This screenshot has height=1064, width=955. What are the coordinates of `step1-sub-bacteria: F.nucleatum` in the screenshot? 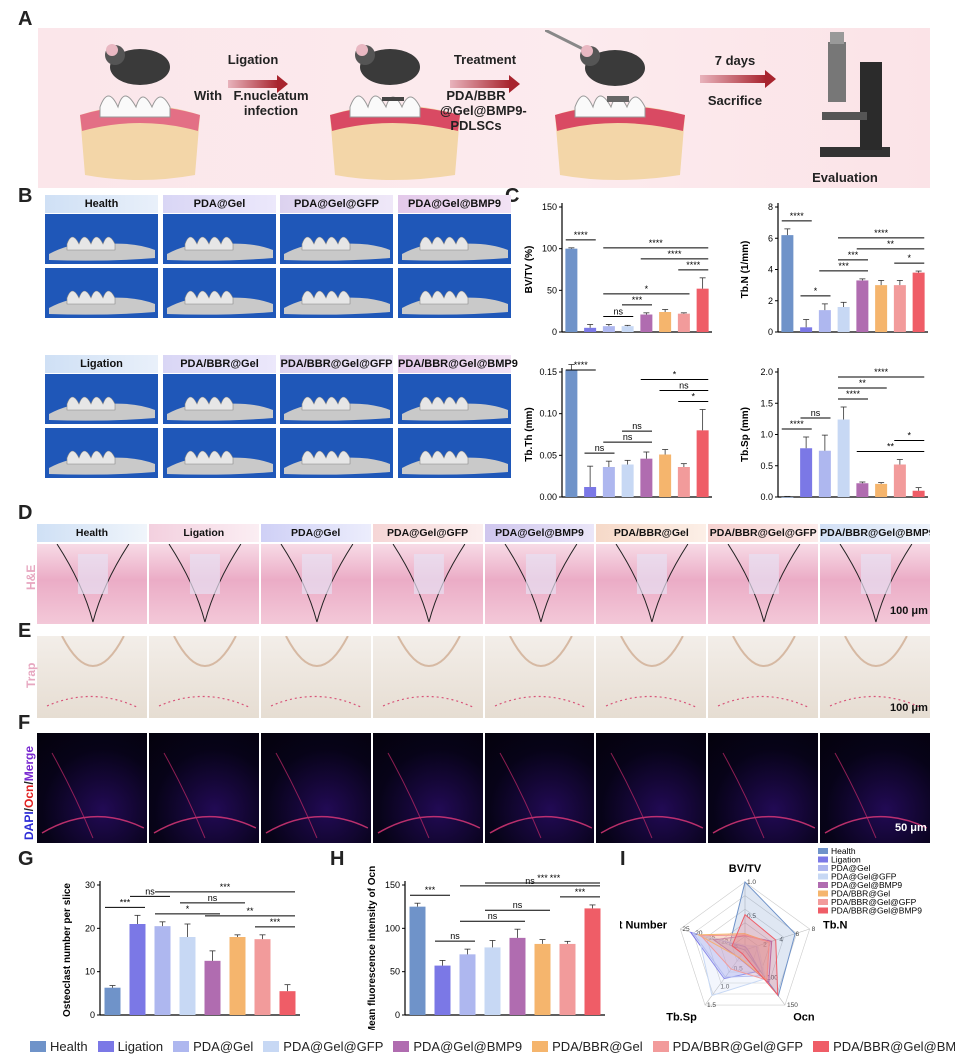 It's located at (271, 95).